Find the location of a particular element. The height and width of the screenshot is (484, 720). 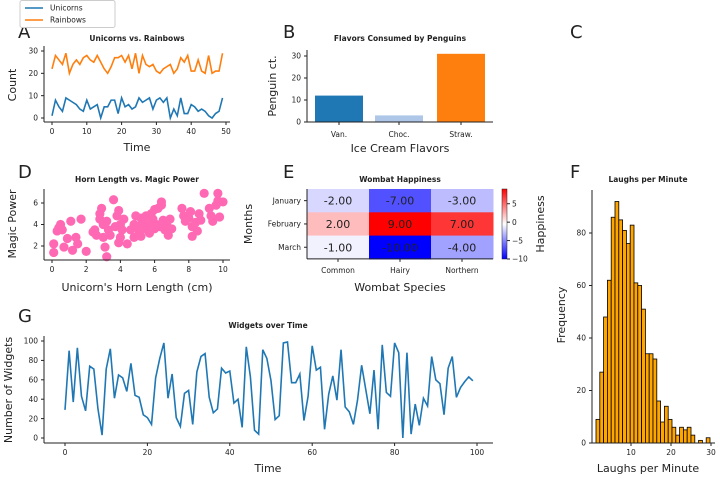

chart-title: Widgets over Time is located at coordinates (267, 325).